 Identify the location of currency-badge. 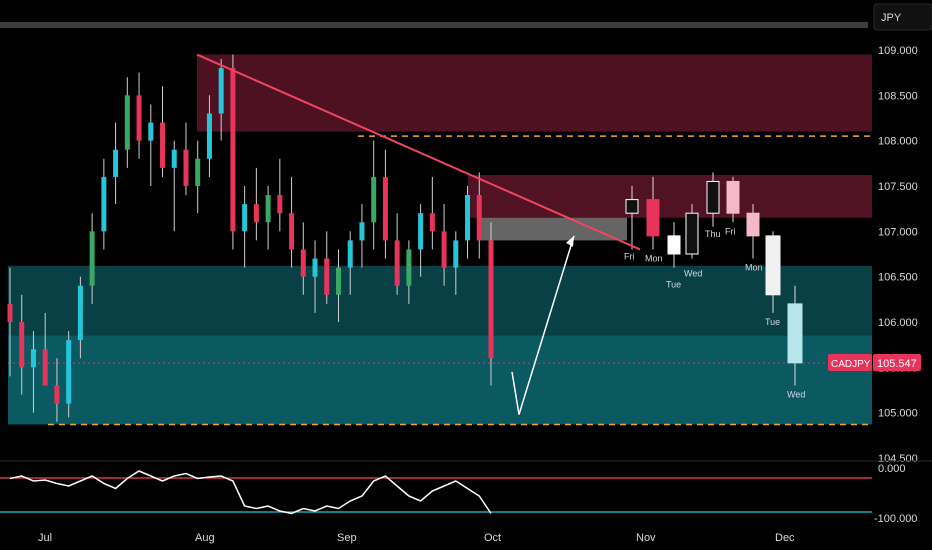
(902, 17).